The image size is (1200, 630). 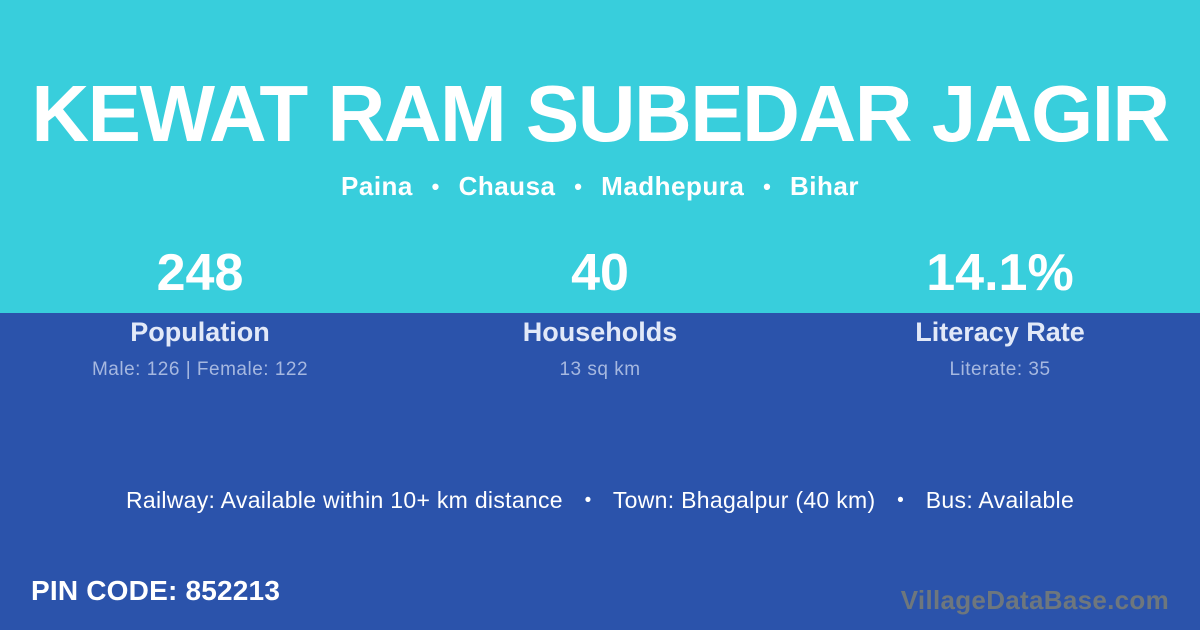 What do you see at coordinates (600, 186) in the screenshot?
I see `location-breadcrumb: Paina • Chausa • Madhepura • Bihar` at bounding box center [600, 186].